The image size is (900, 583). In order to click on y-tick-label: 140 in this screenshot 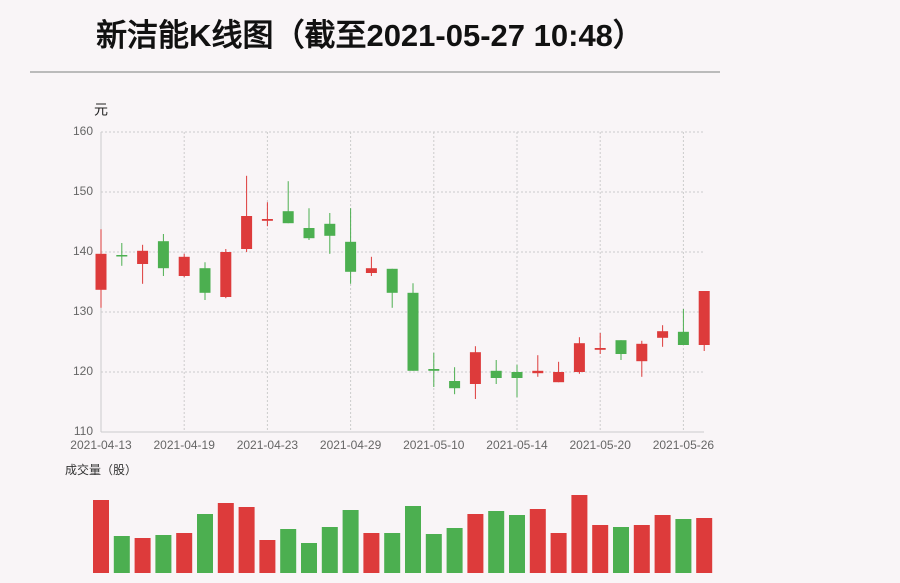, I will do `click(83, 251)`.